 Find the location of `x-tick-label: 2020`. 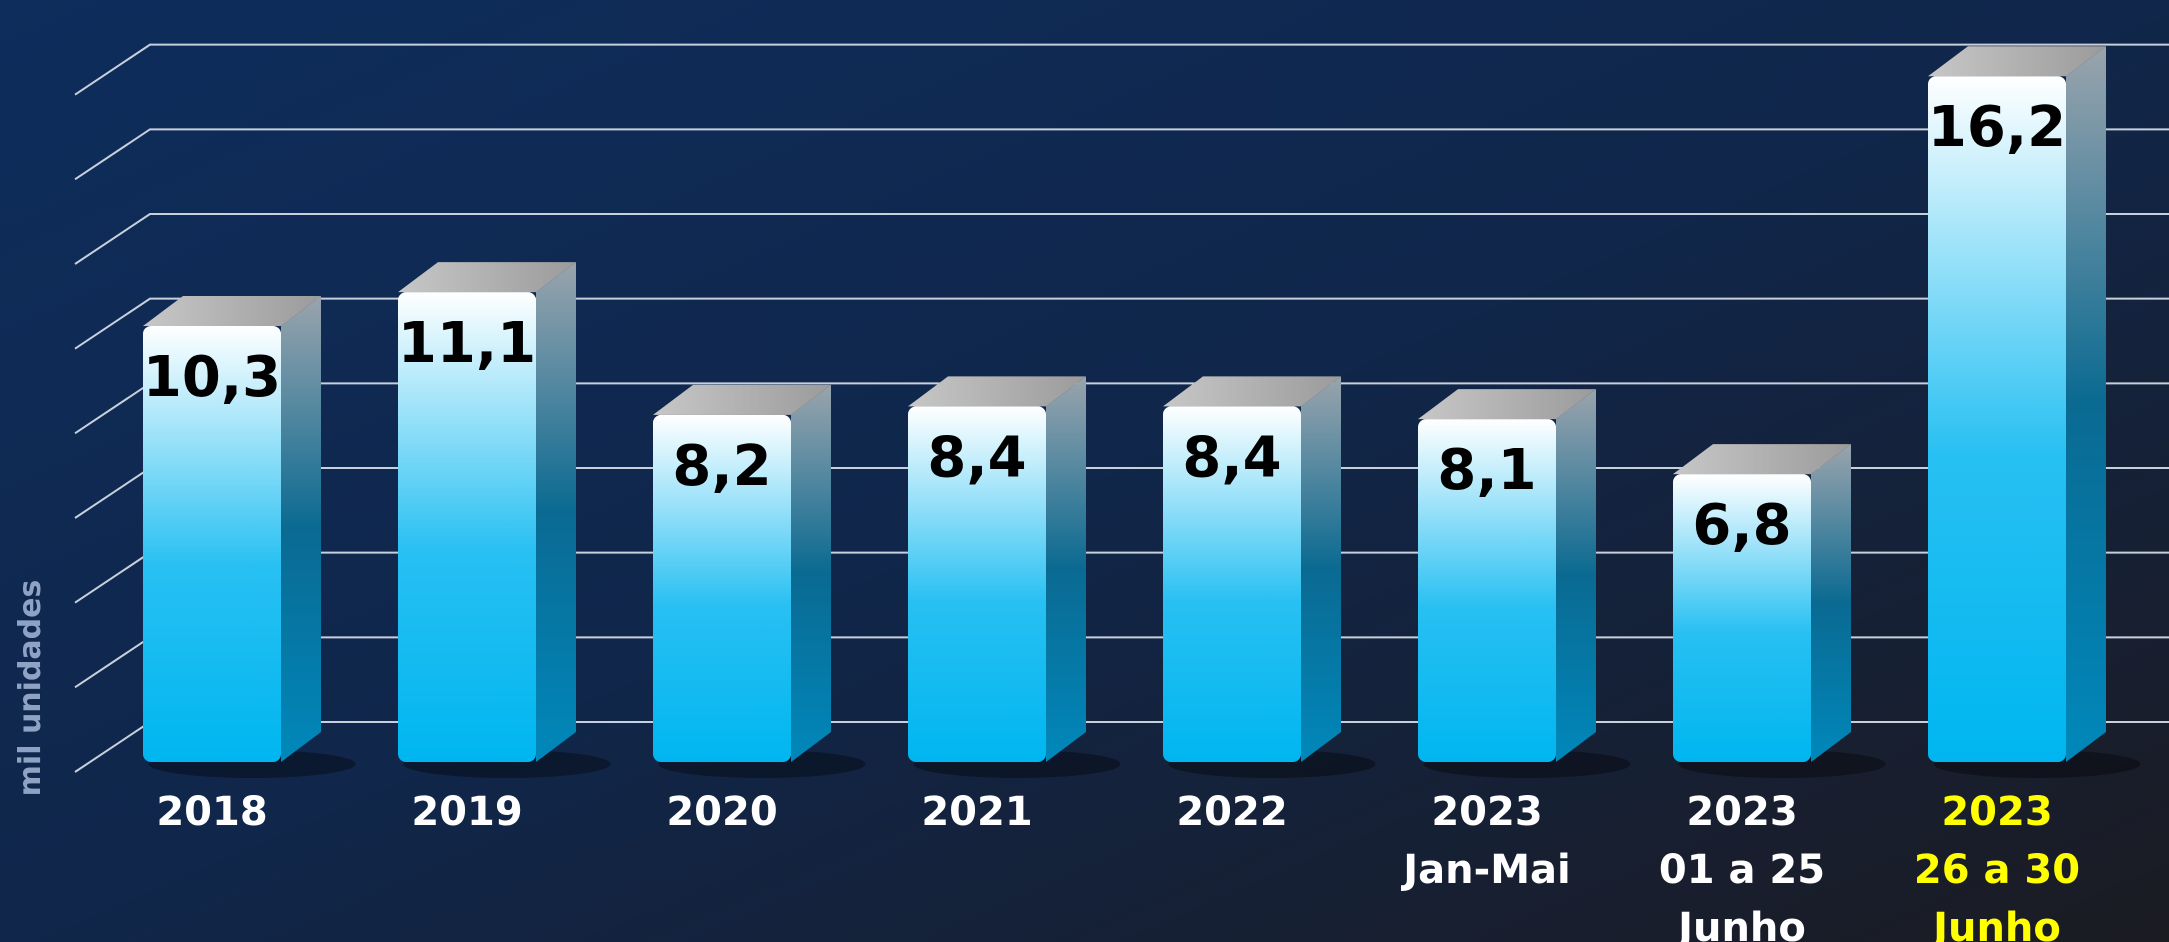

x-tick-label: 2020 is located at coordinates (721, 812).